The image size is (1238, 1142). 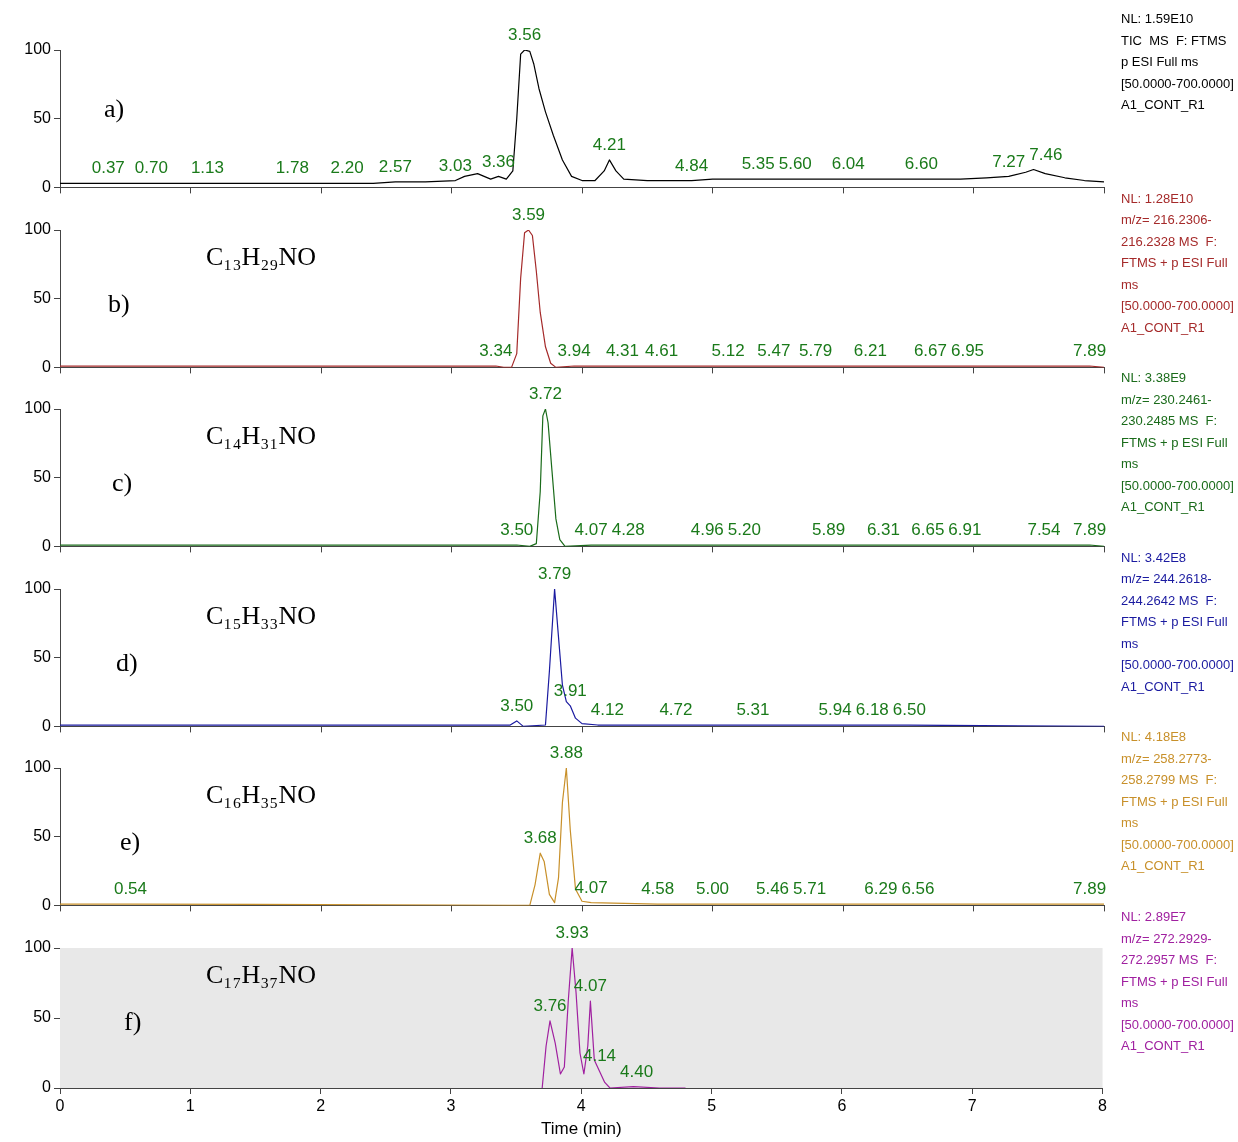 What do you see at coordinates (829, 530) in the screenshot?
I see `annotation: 5.89` at bounding box center [829, 530].